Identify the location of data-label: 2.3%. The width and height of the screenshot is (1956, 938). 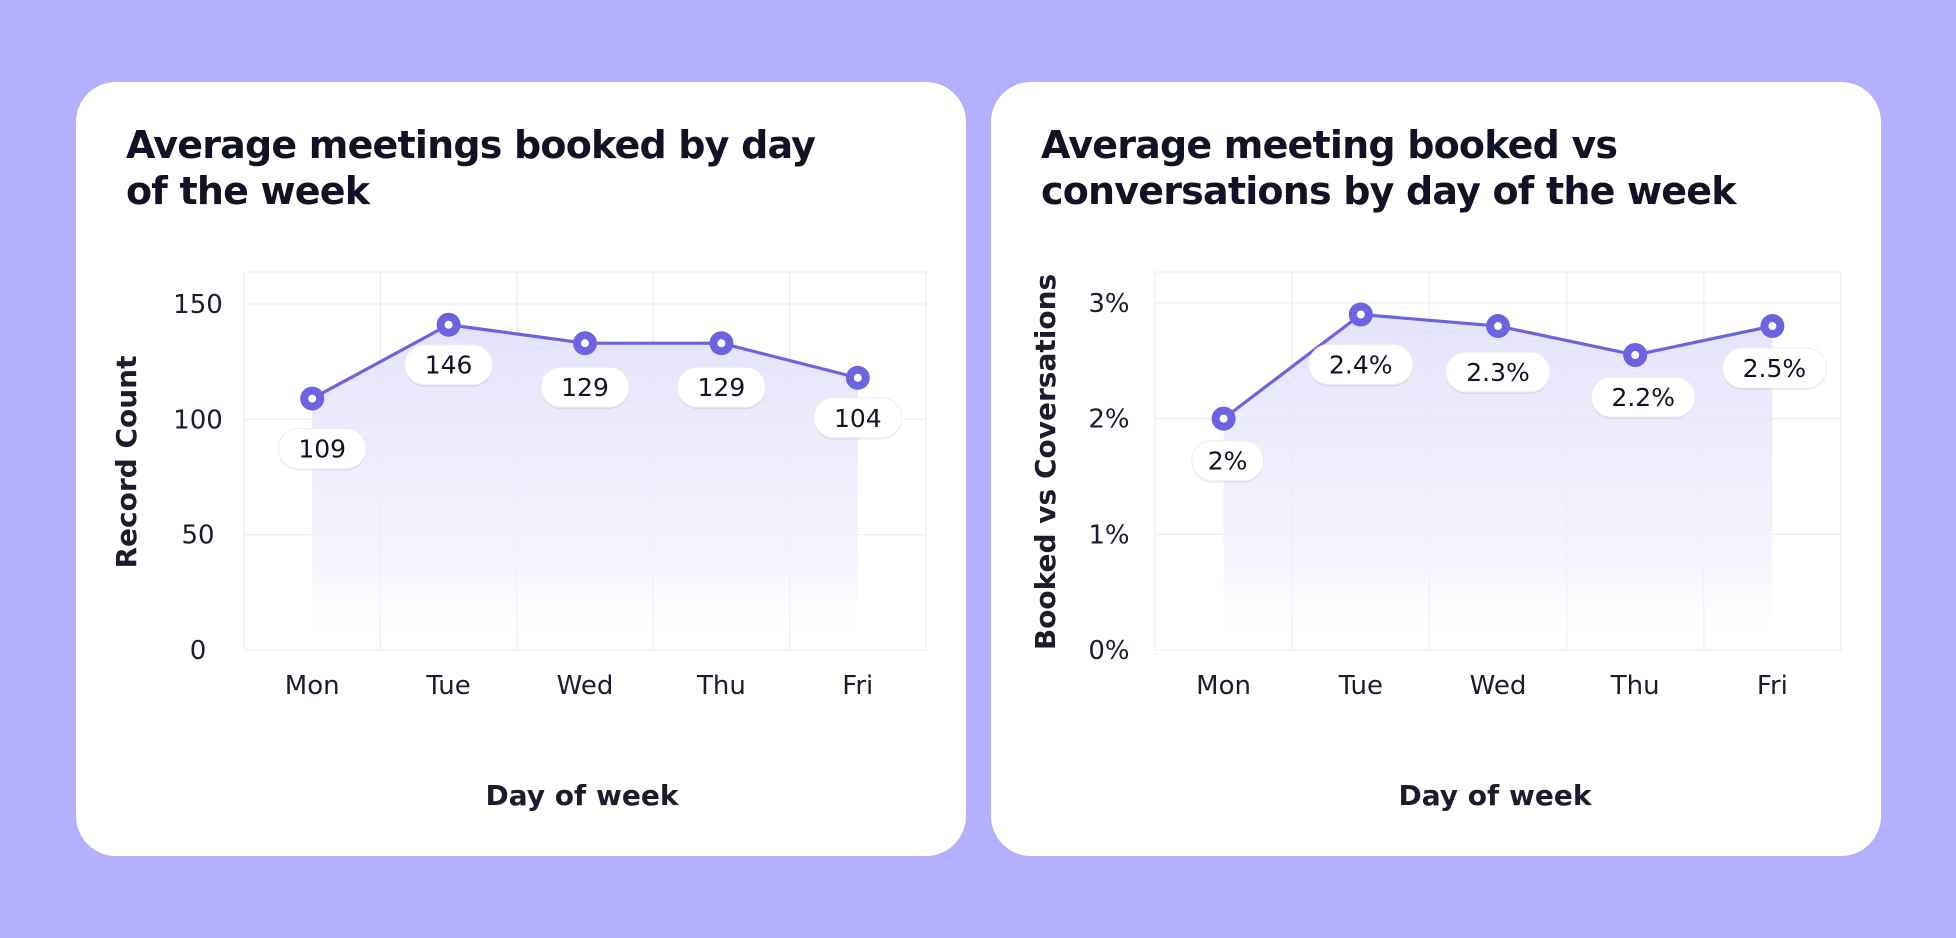
(1498, 373).